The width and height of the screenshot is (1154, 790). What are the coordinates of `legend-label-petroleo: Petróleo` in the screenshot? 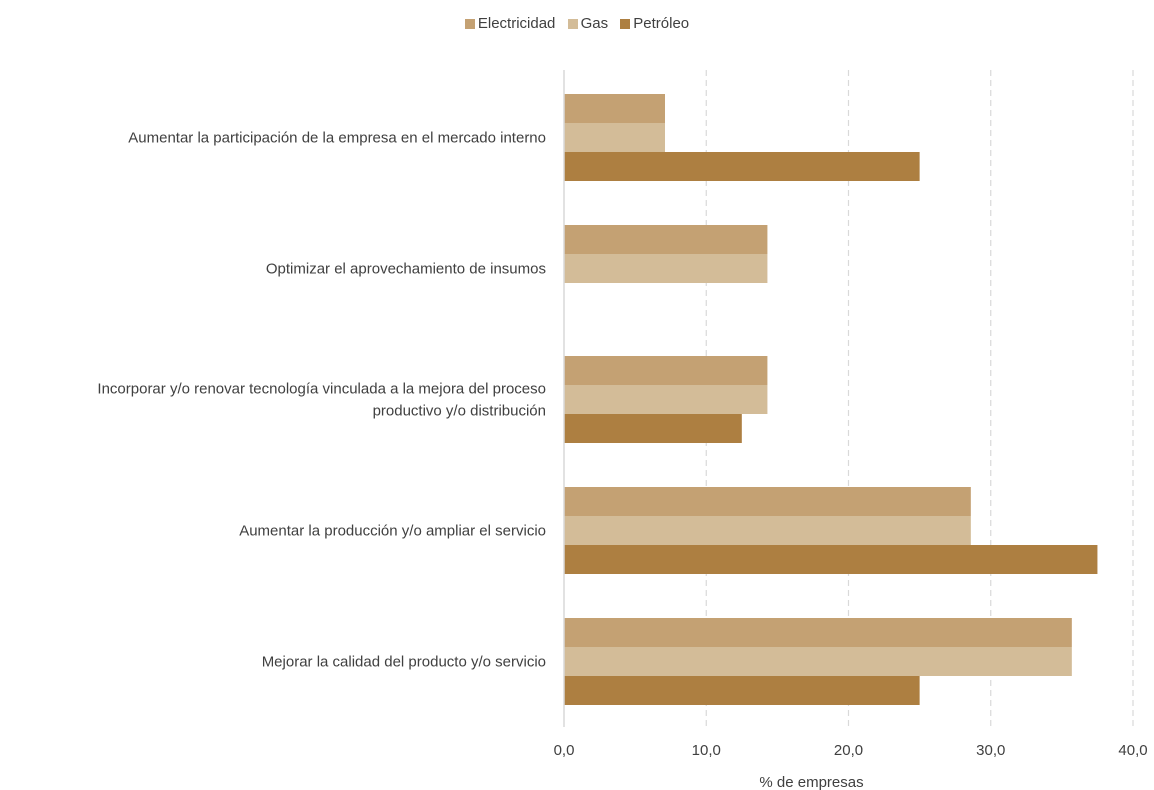 It's located at (661, 23).